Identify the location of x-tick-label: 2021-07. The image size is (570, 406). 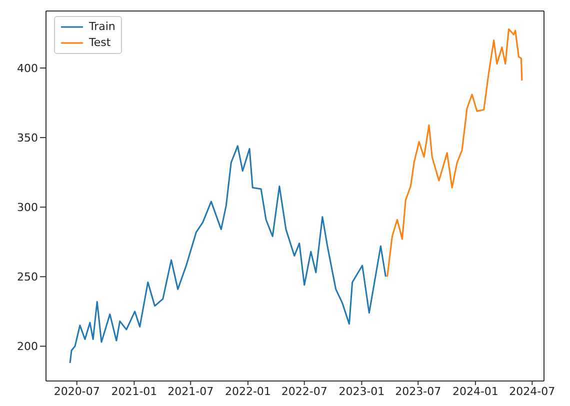
(191, 391).